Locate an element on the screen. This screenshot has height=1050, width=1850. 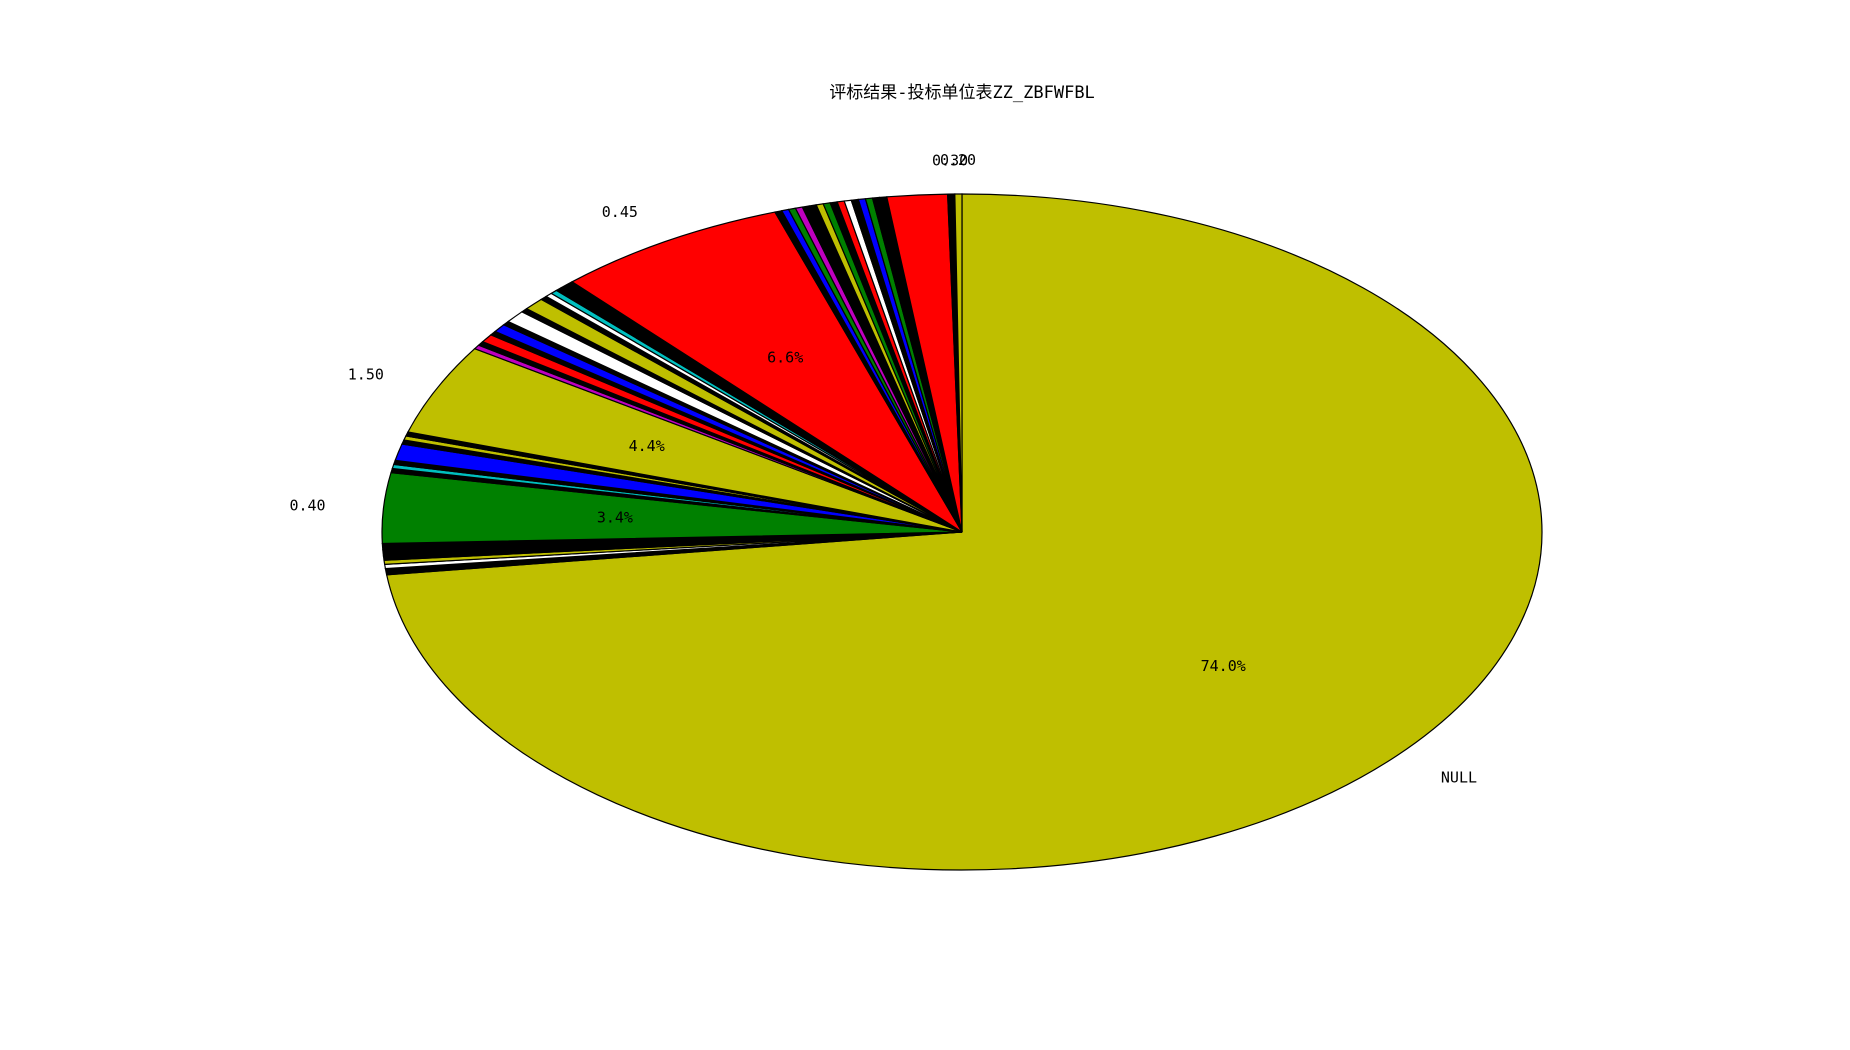
percent-labels: 74.0% 3.4% 4.4% 6.6% is located at coordinates (921, 511).